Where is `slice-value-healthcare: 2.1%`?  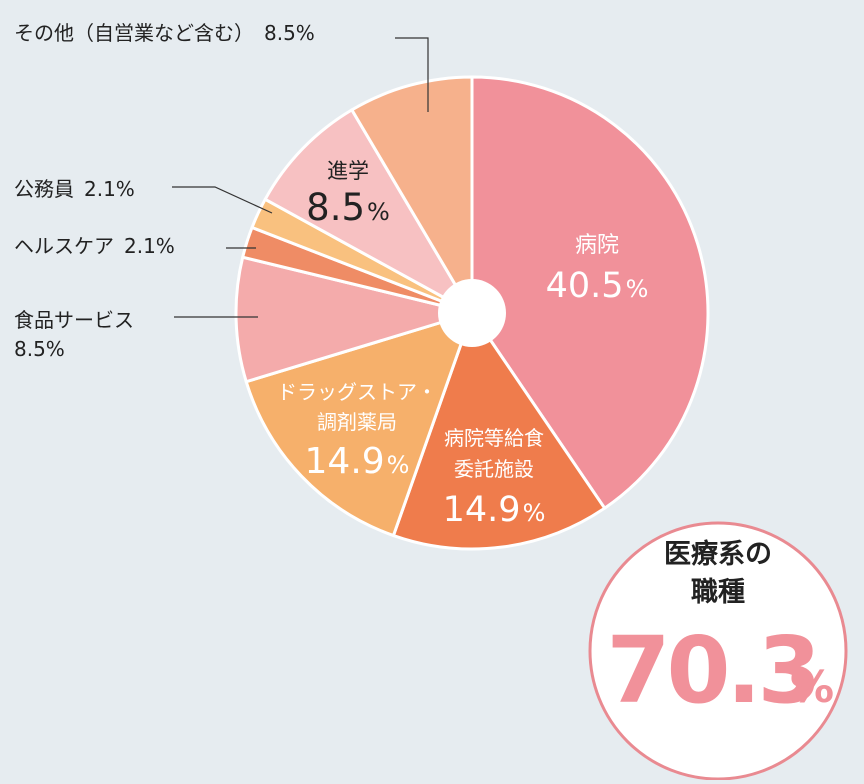 slice-value-healthcare: 2.1% is located at coordinates (149, 246).